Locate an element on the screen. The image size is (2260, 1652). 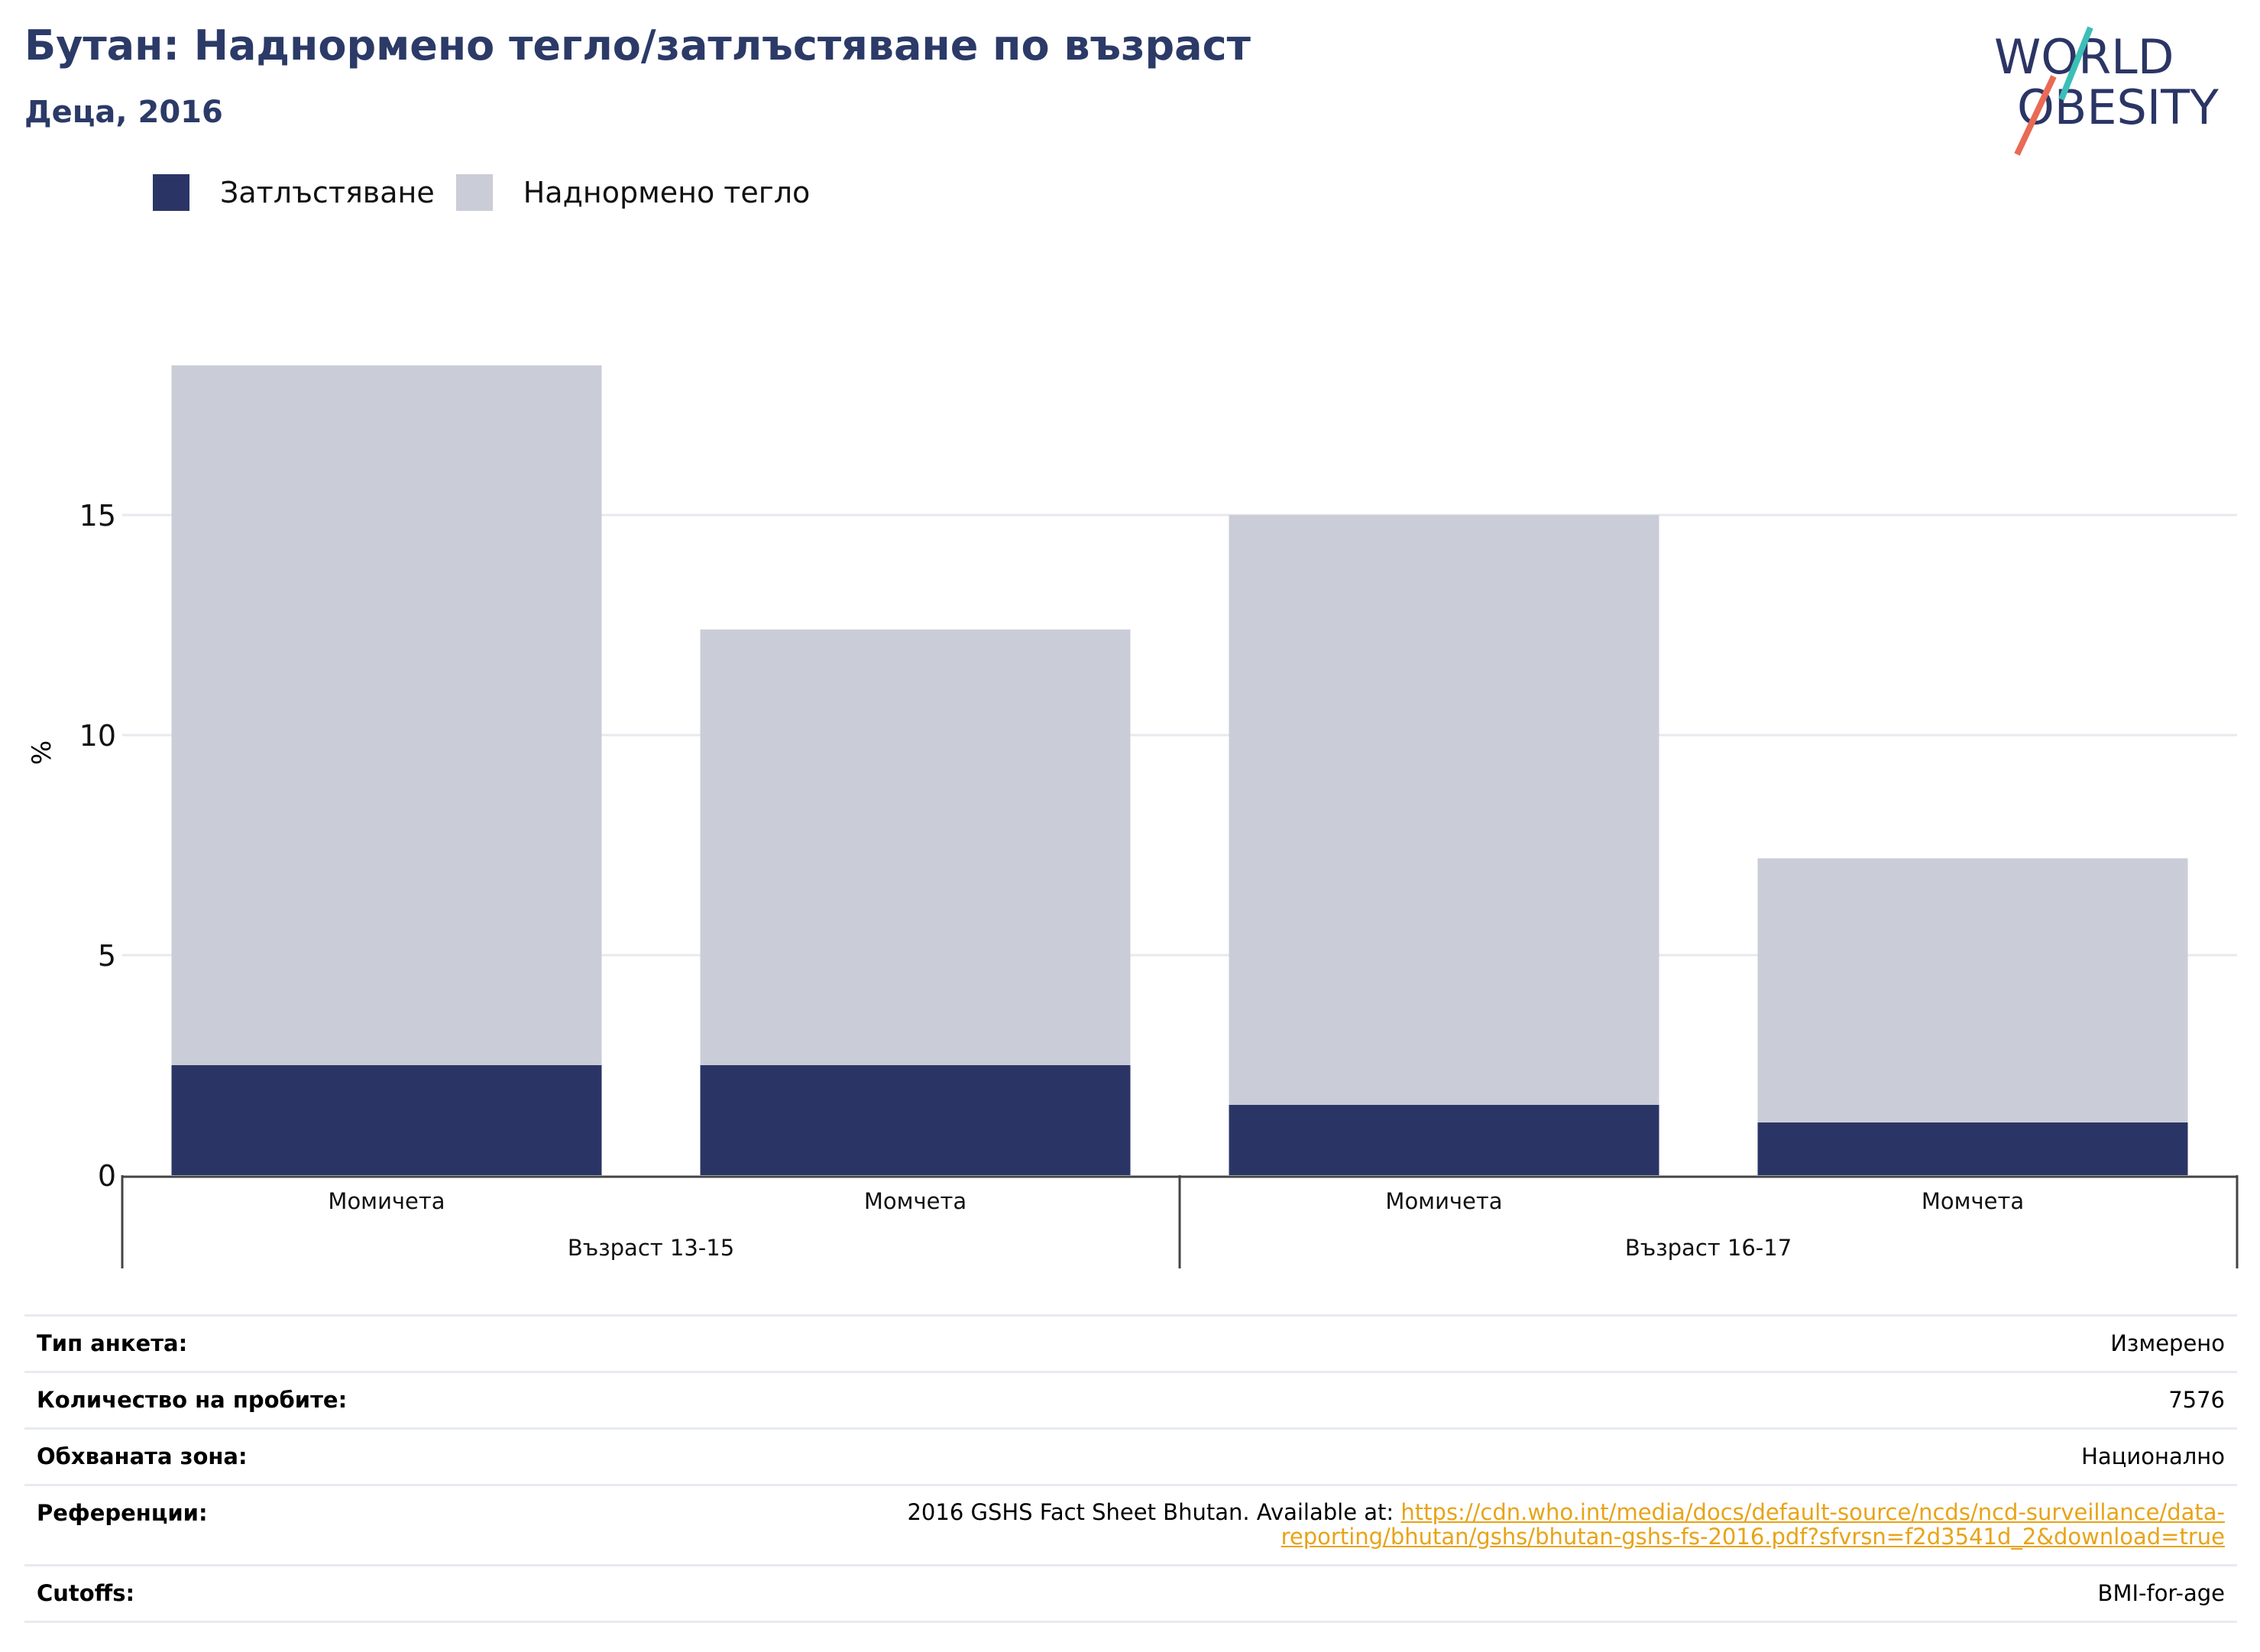
survey-type-value: Измерено is located at coordinates (1351, 1343).